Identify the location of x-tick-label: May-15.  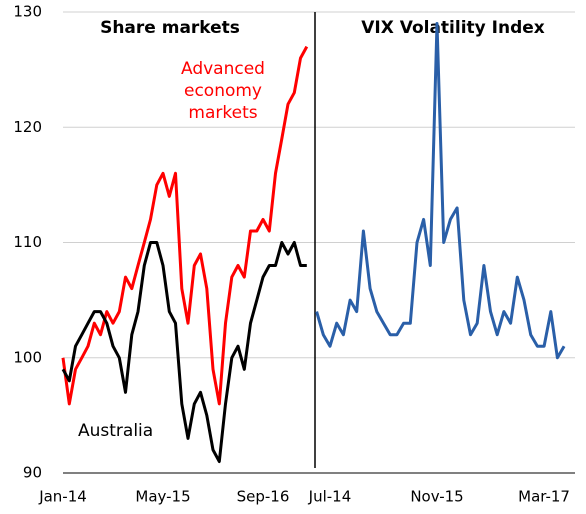
(162, 497).